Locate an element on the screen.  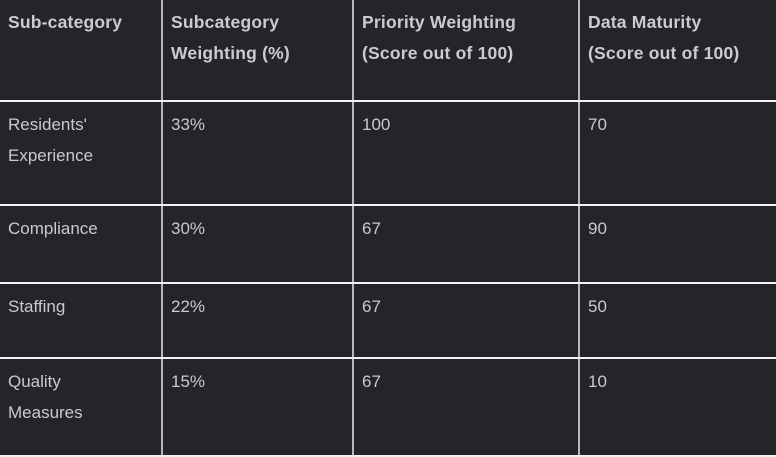
cell-maturity-score: 50 is located at coordinates (677, 321).